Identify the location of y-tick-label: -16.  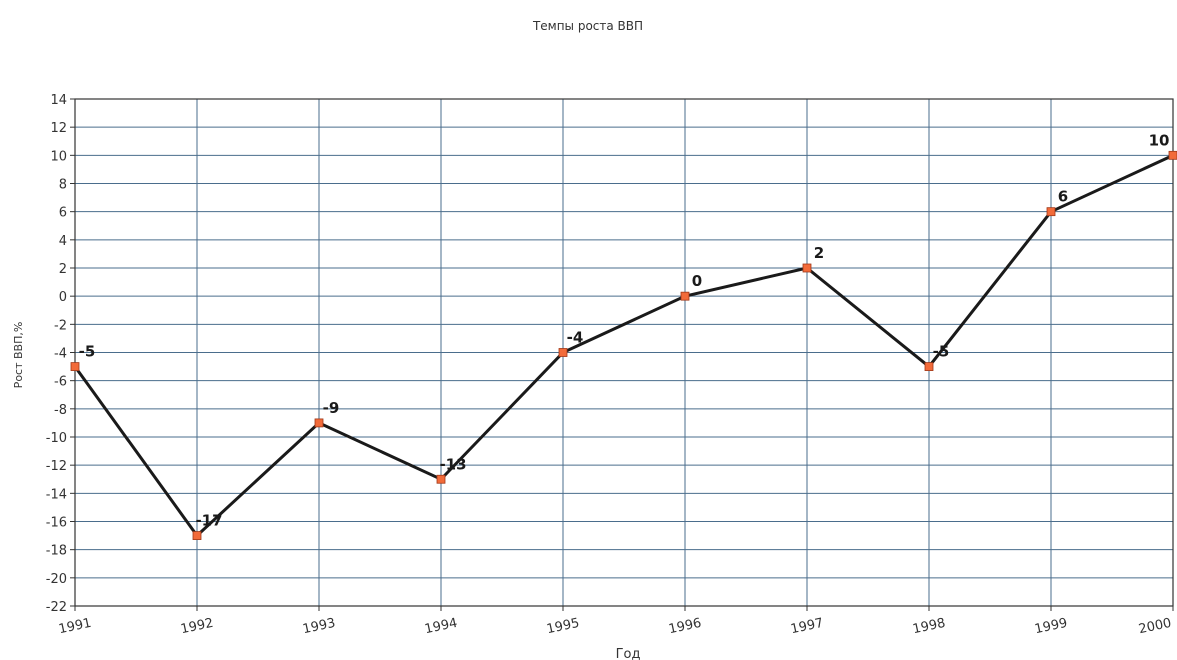
(56, 523).